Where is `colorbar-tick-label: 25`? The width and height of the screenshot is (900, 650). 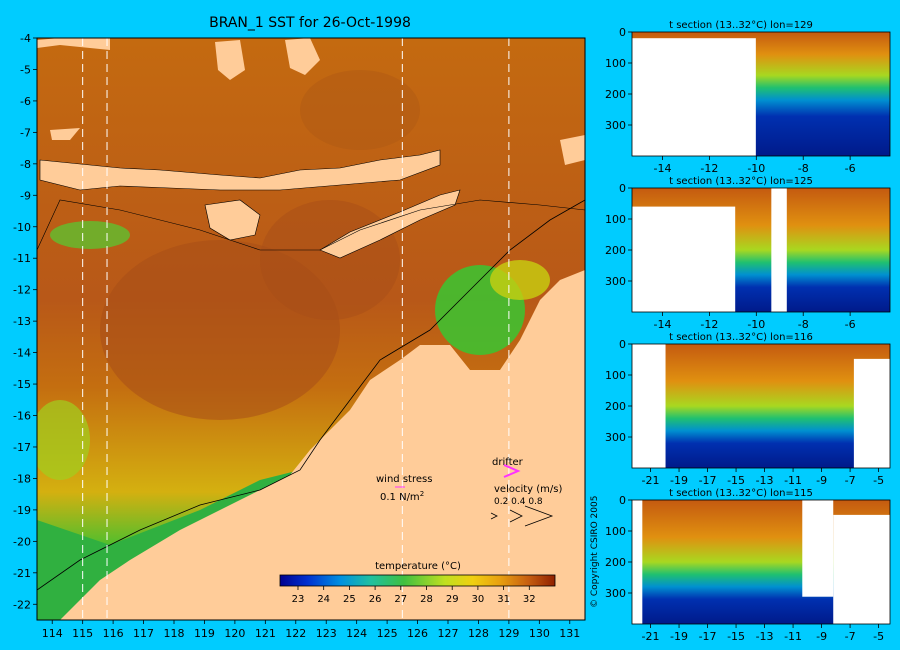
colorbar-tick-label: 25 is located at coordinates (349, 599).